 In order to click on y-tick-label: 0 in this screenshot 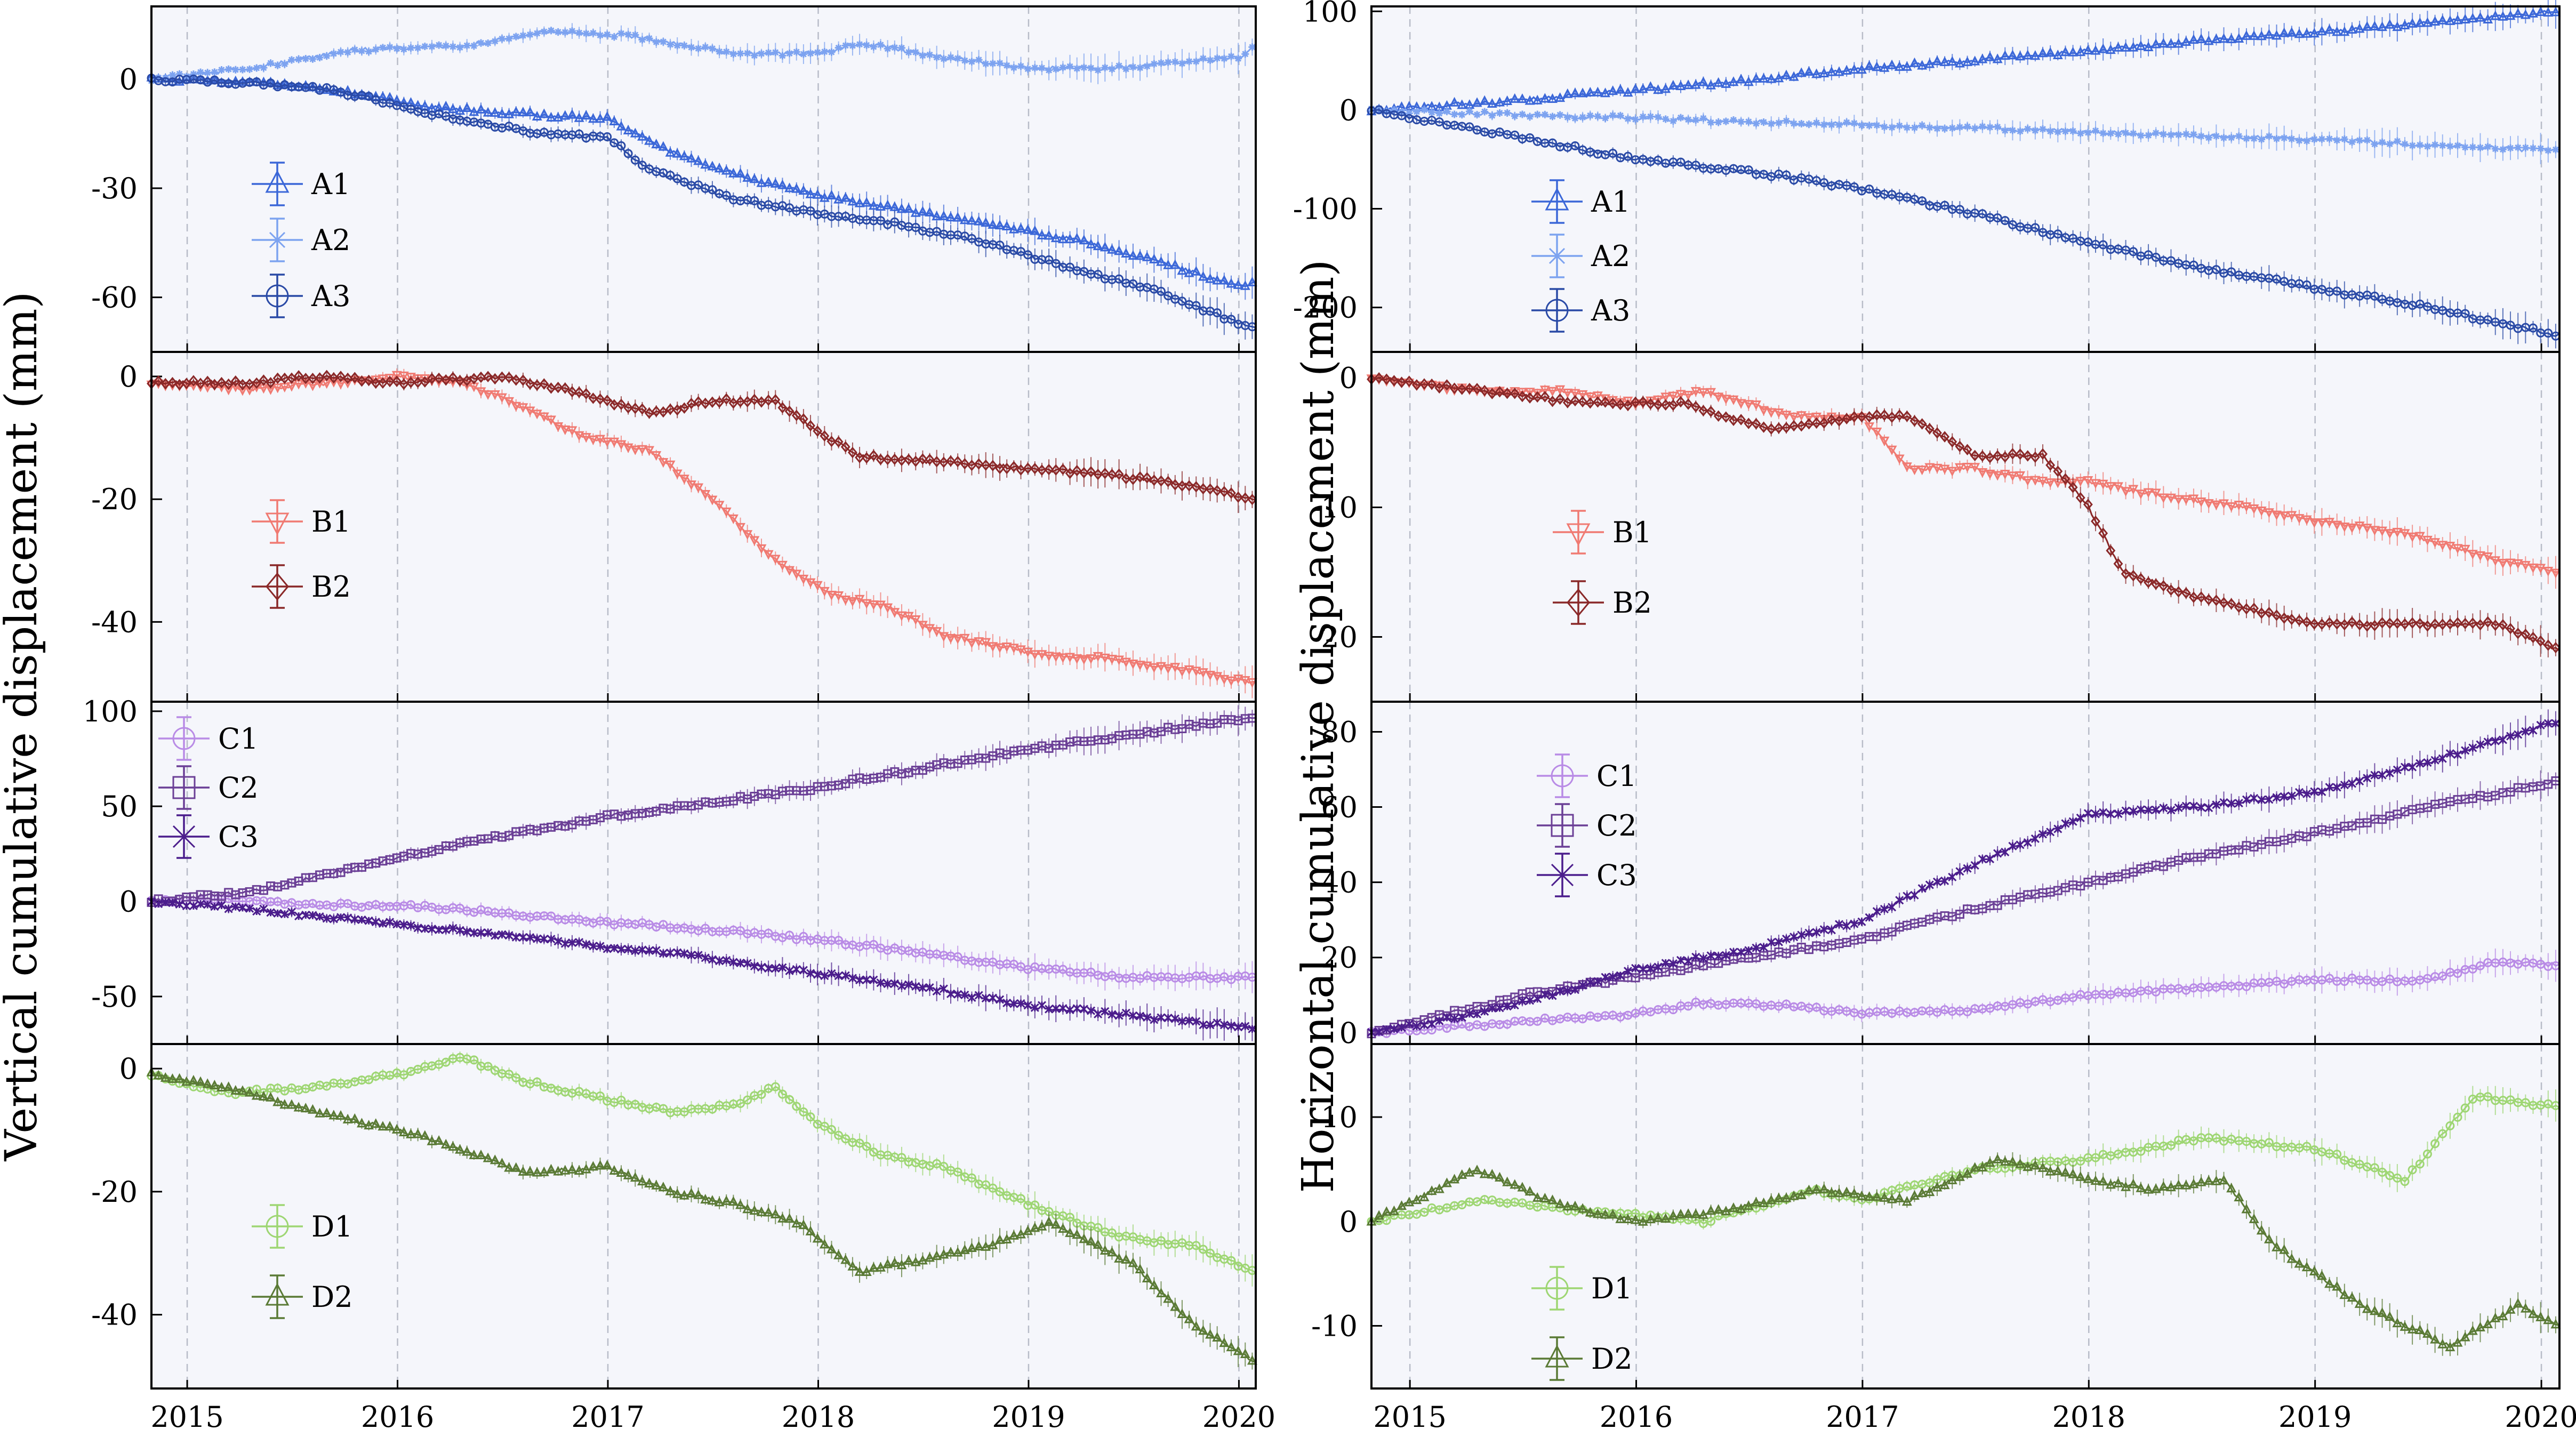, I will do `click(129, 377)`.